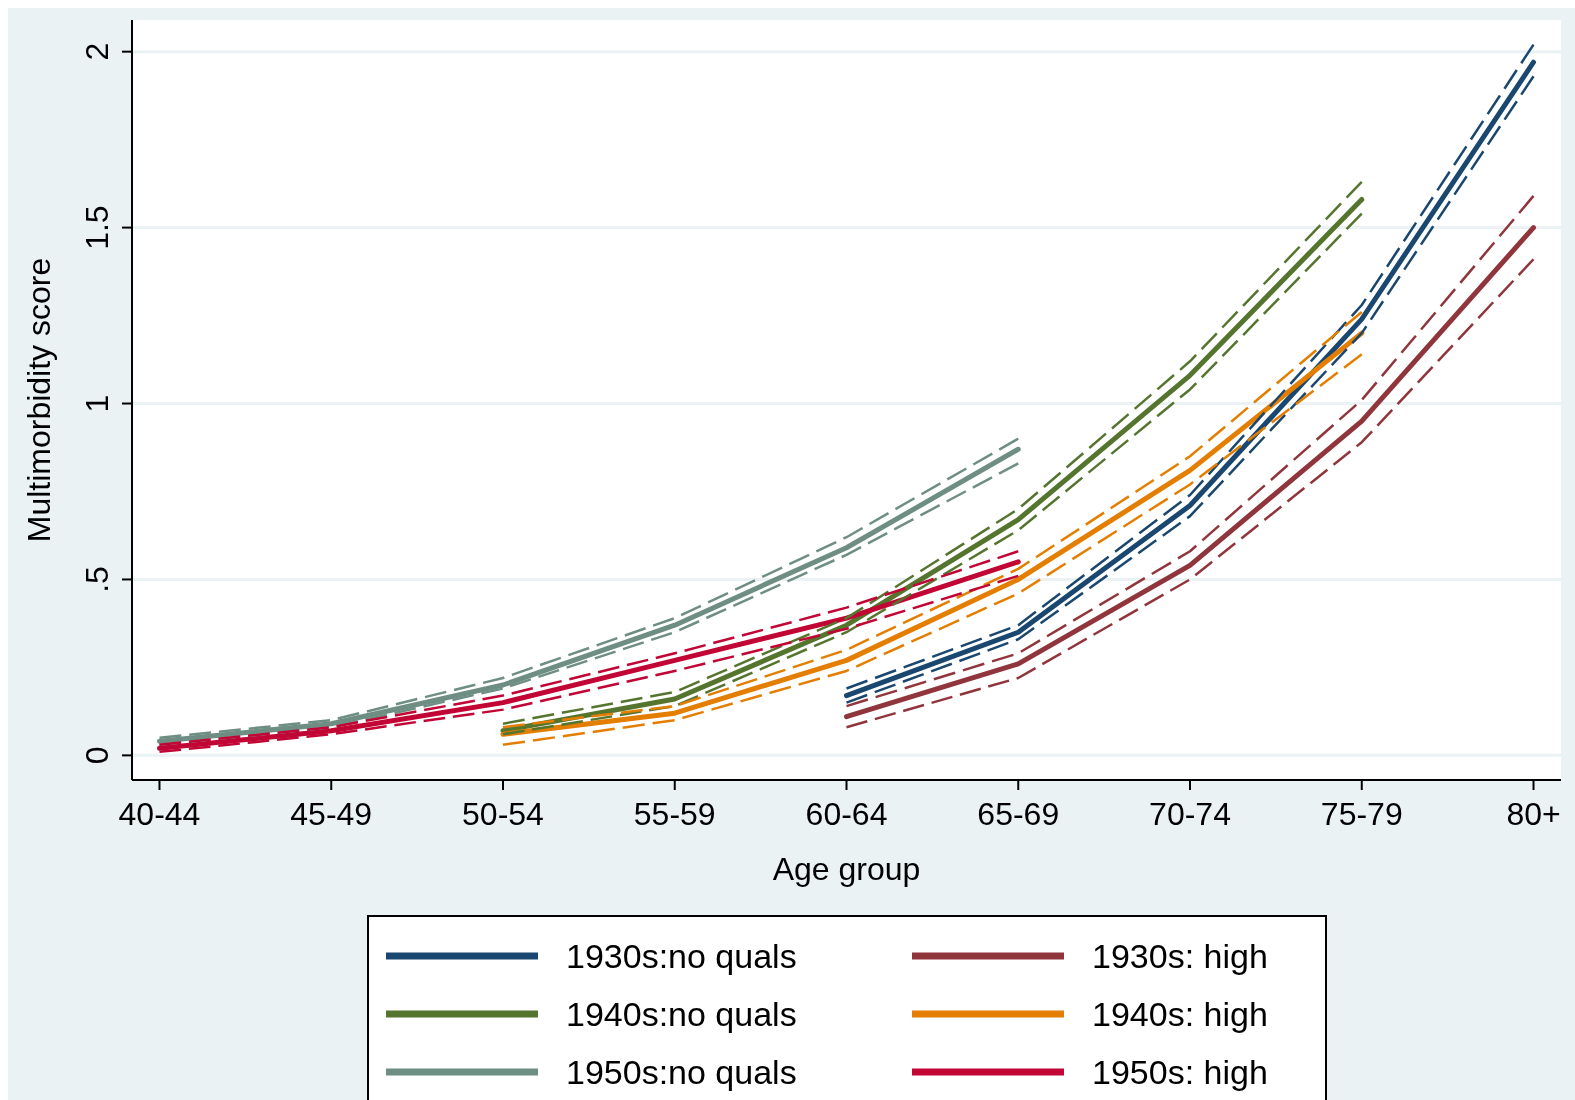 Image resolution: width=1575 pixels, height=1100 pixels. What do you see at coordinates (97, 403) in the screenshot?
I see `y-tick-label: 1` at bounding box center [97, 403].